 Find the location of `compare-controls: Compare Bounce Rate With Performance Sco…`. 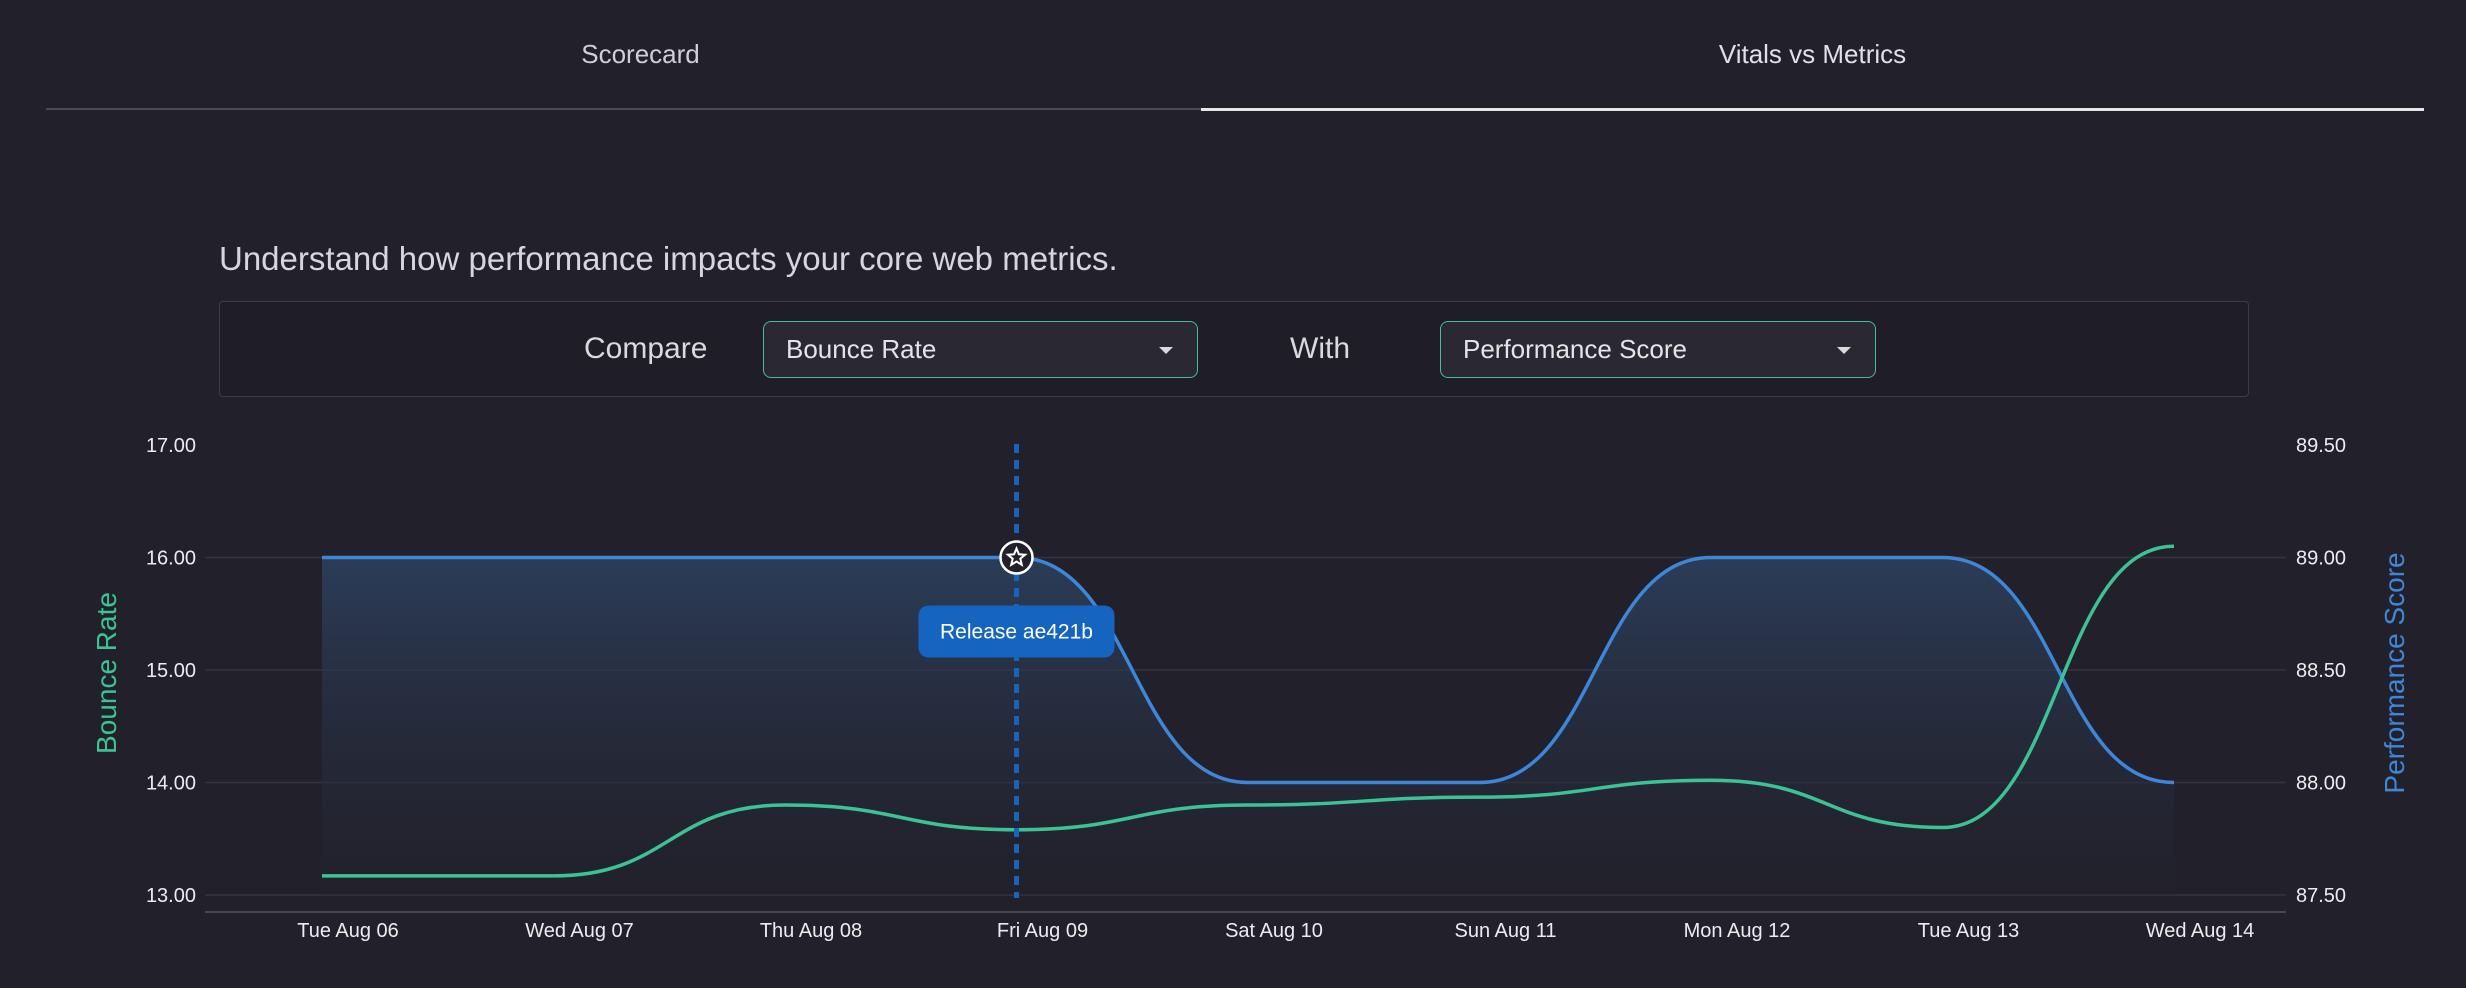

compare-controls: Compare Bounce Rate With Performance Sco… is located at coordinates (1234, 349).